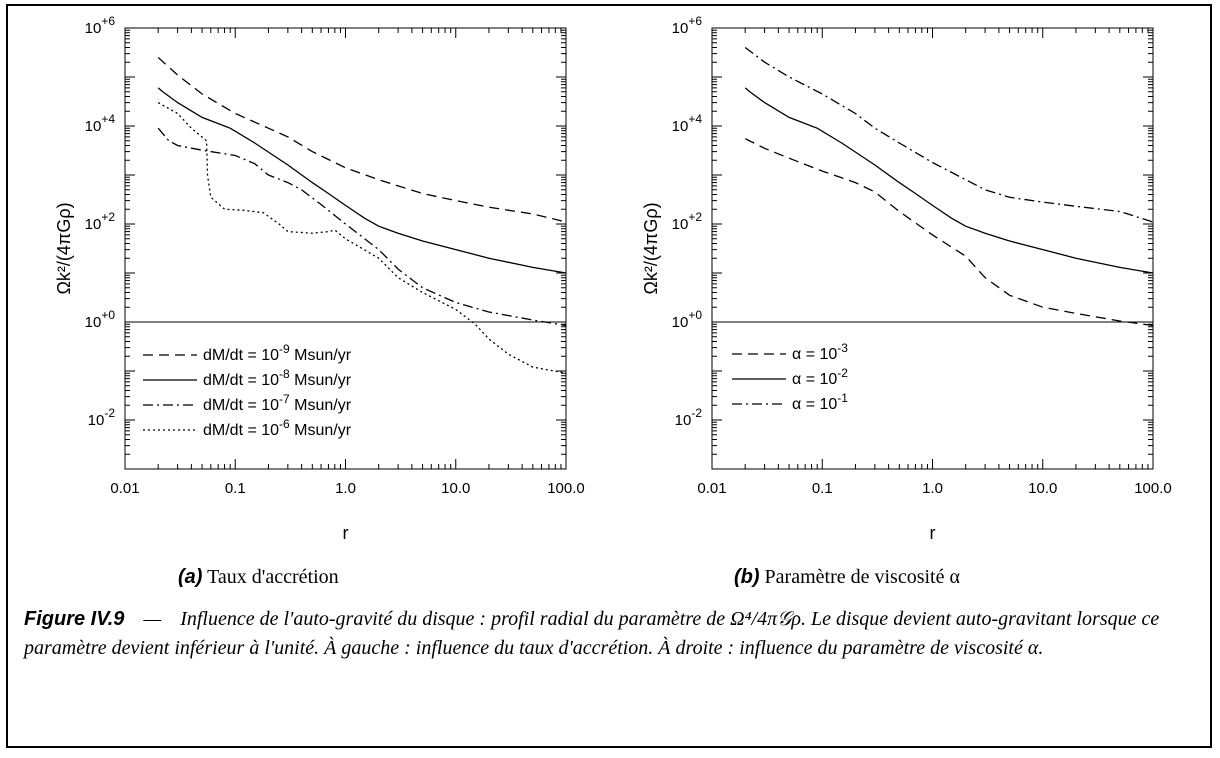 The height and width of the screenshot is (758, 1220). What do you see at coordinates (190, 577) in the screenshot?
I see `subcaption-a-tag: (a)` at bounding box center [190, 577].